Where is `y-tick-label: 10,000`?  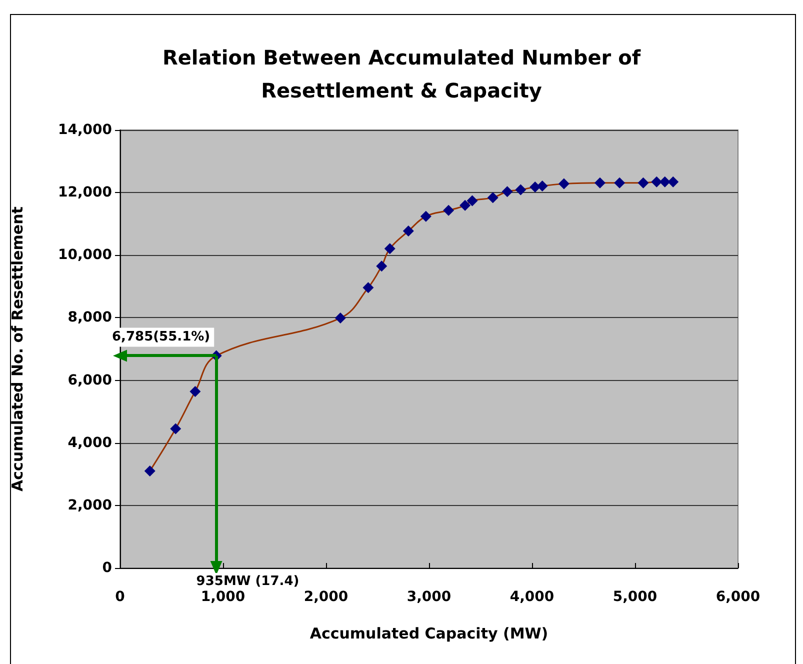 y-tick-label: 10,000 is located at coordinates (85, 255).